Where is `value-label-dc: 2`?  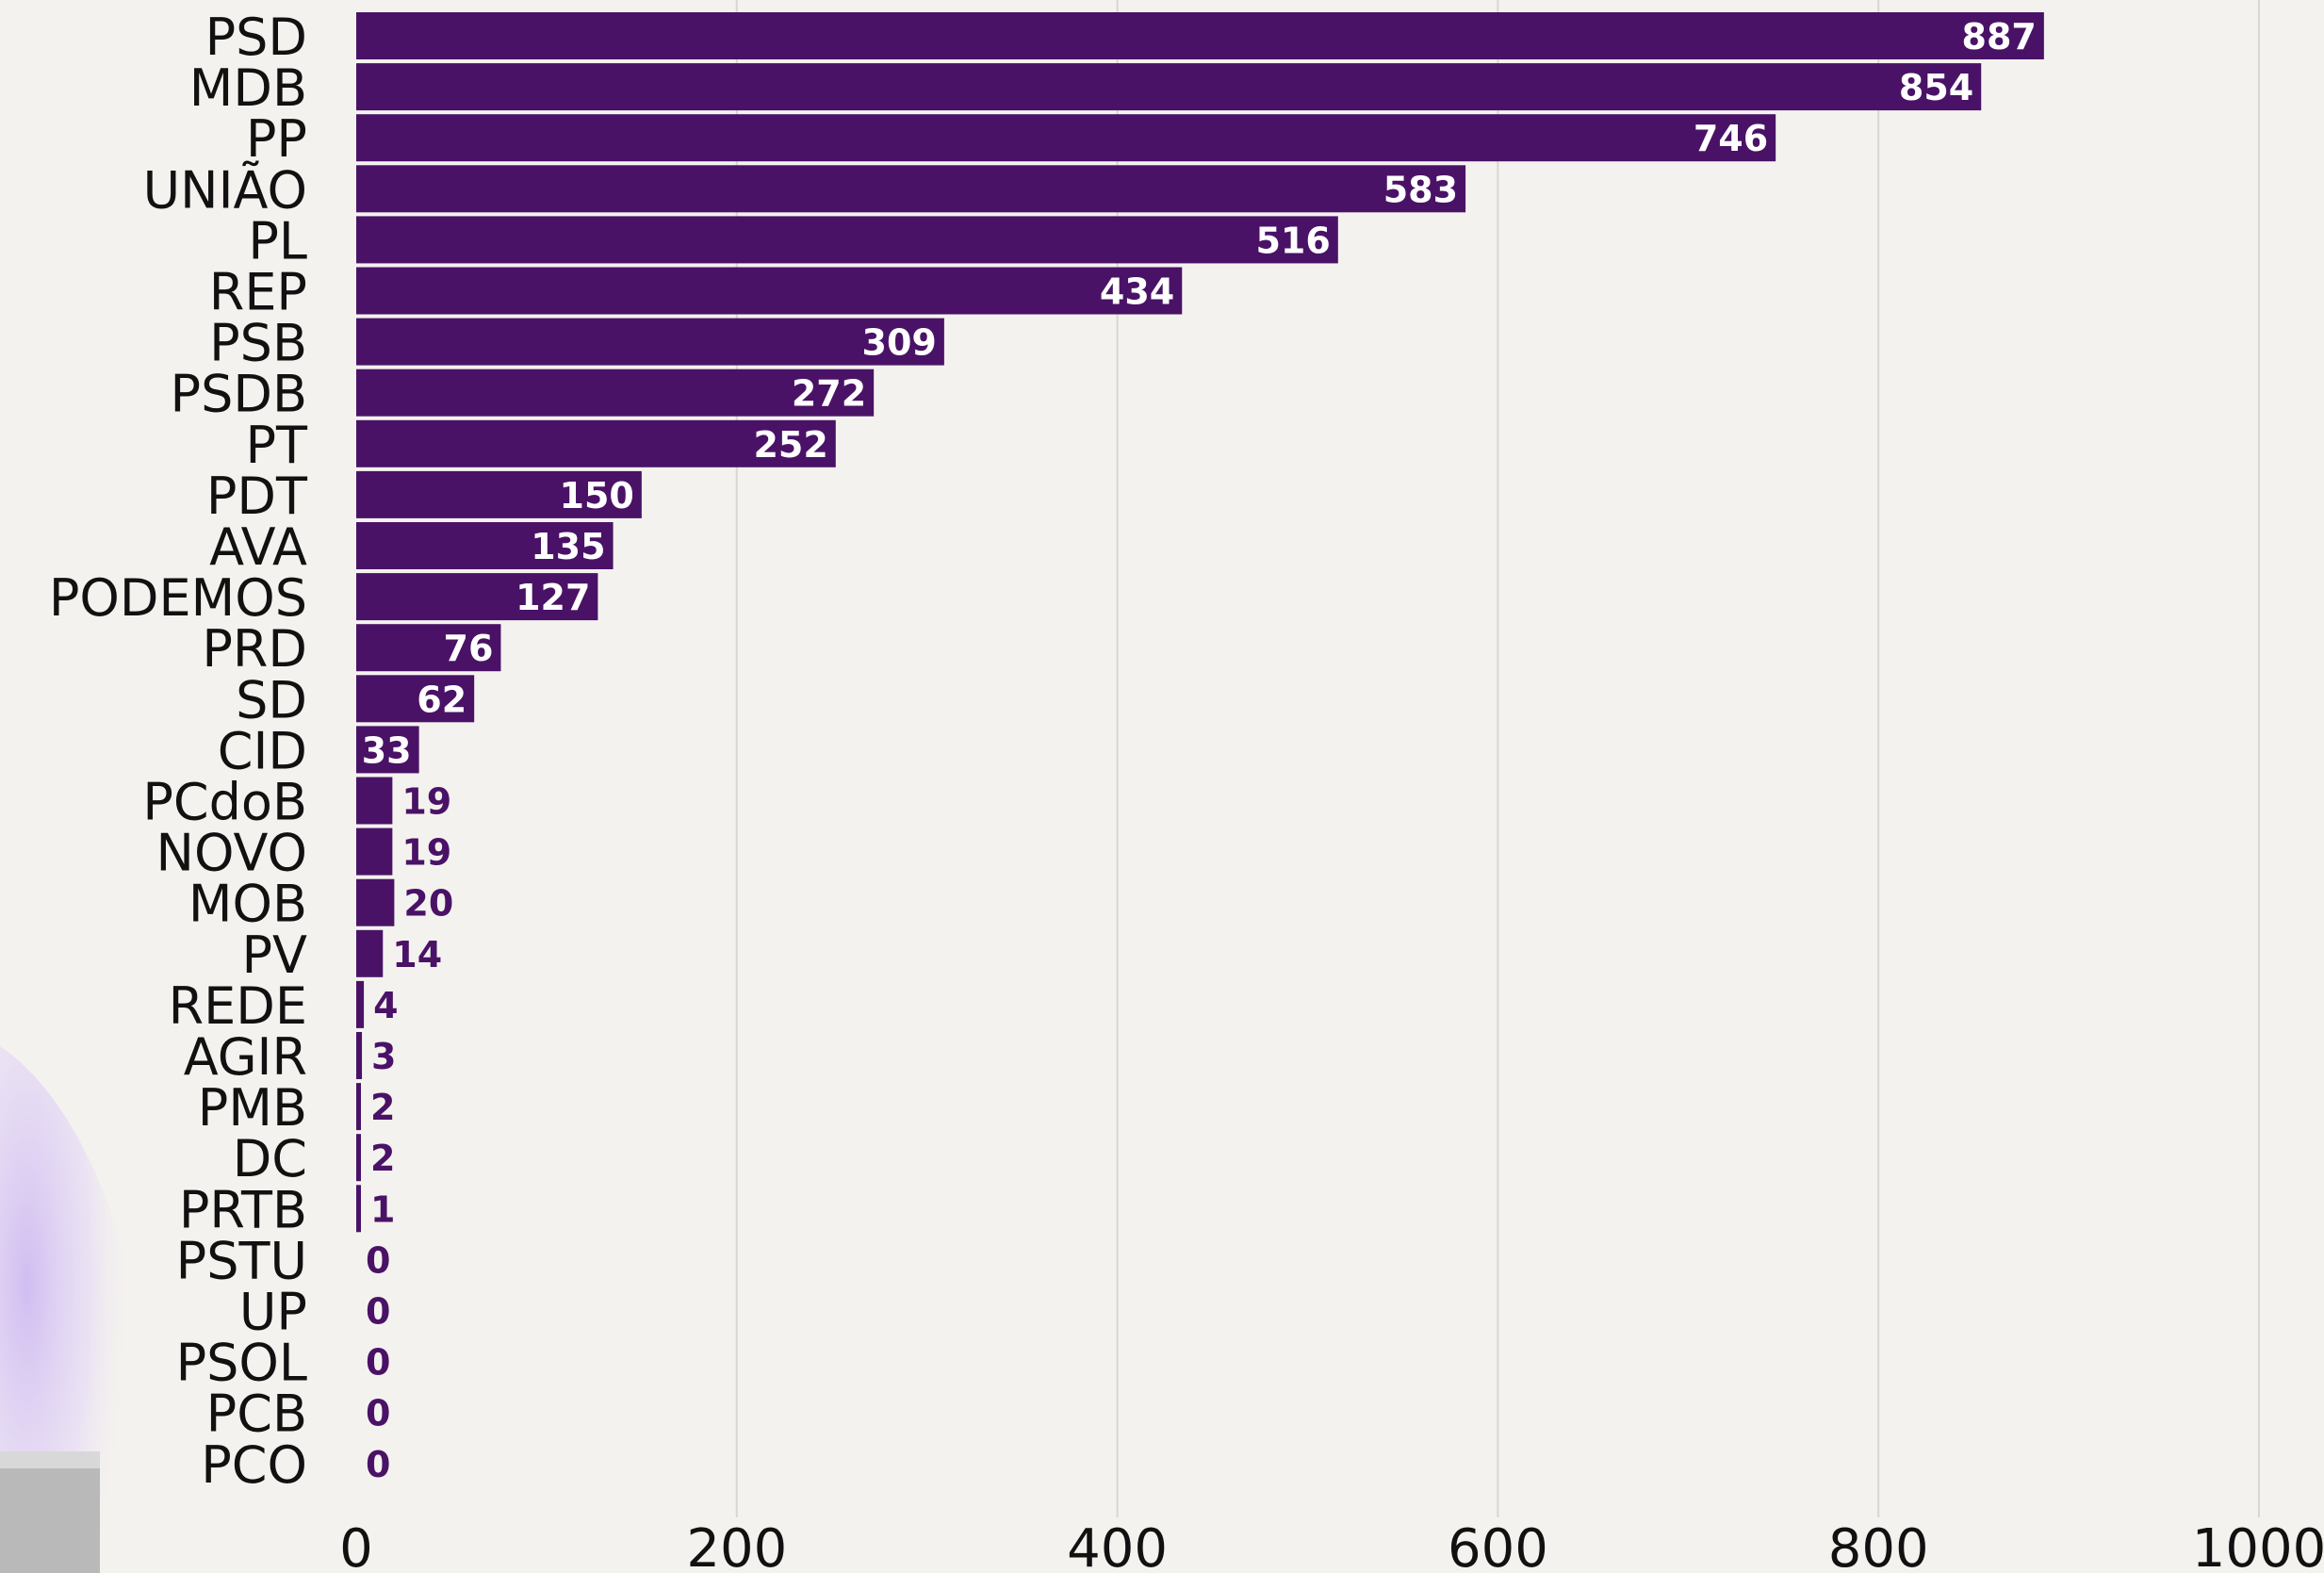
value-label-dc: 2 is located at coordinates (382, 1158).